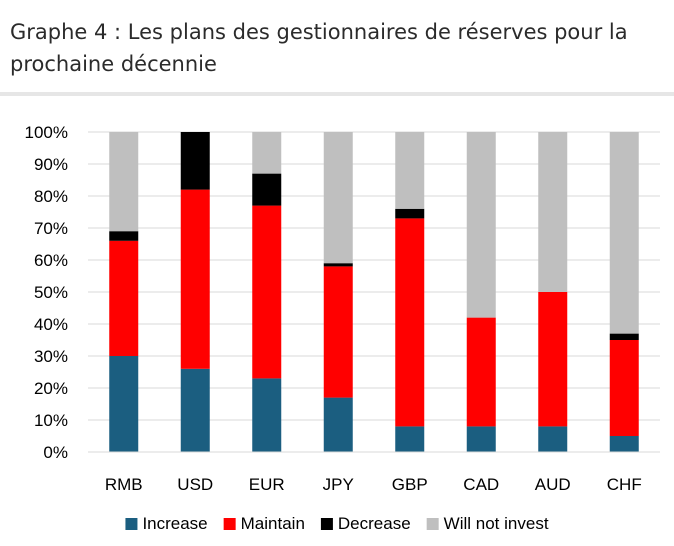  I want to click on x-tick-label: JPY, so click(338, 484).